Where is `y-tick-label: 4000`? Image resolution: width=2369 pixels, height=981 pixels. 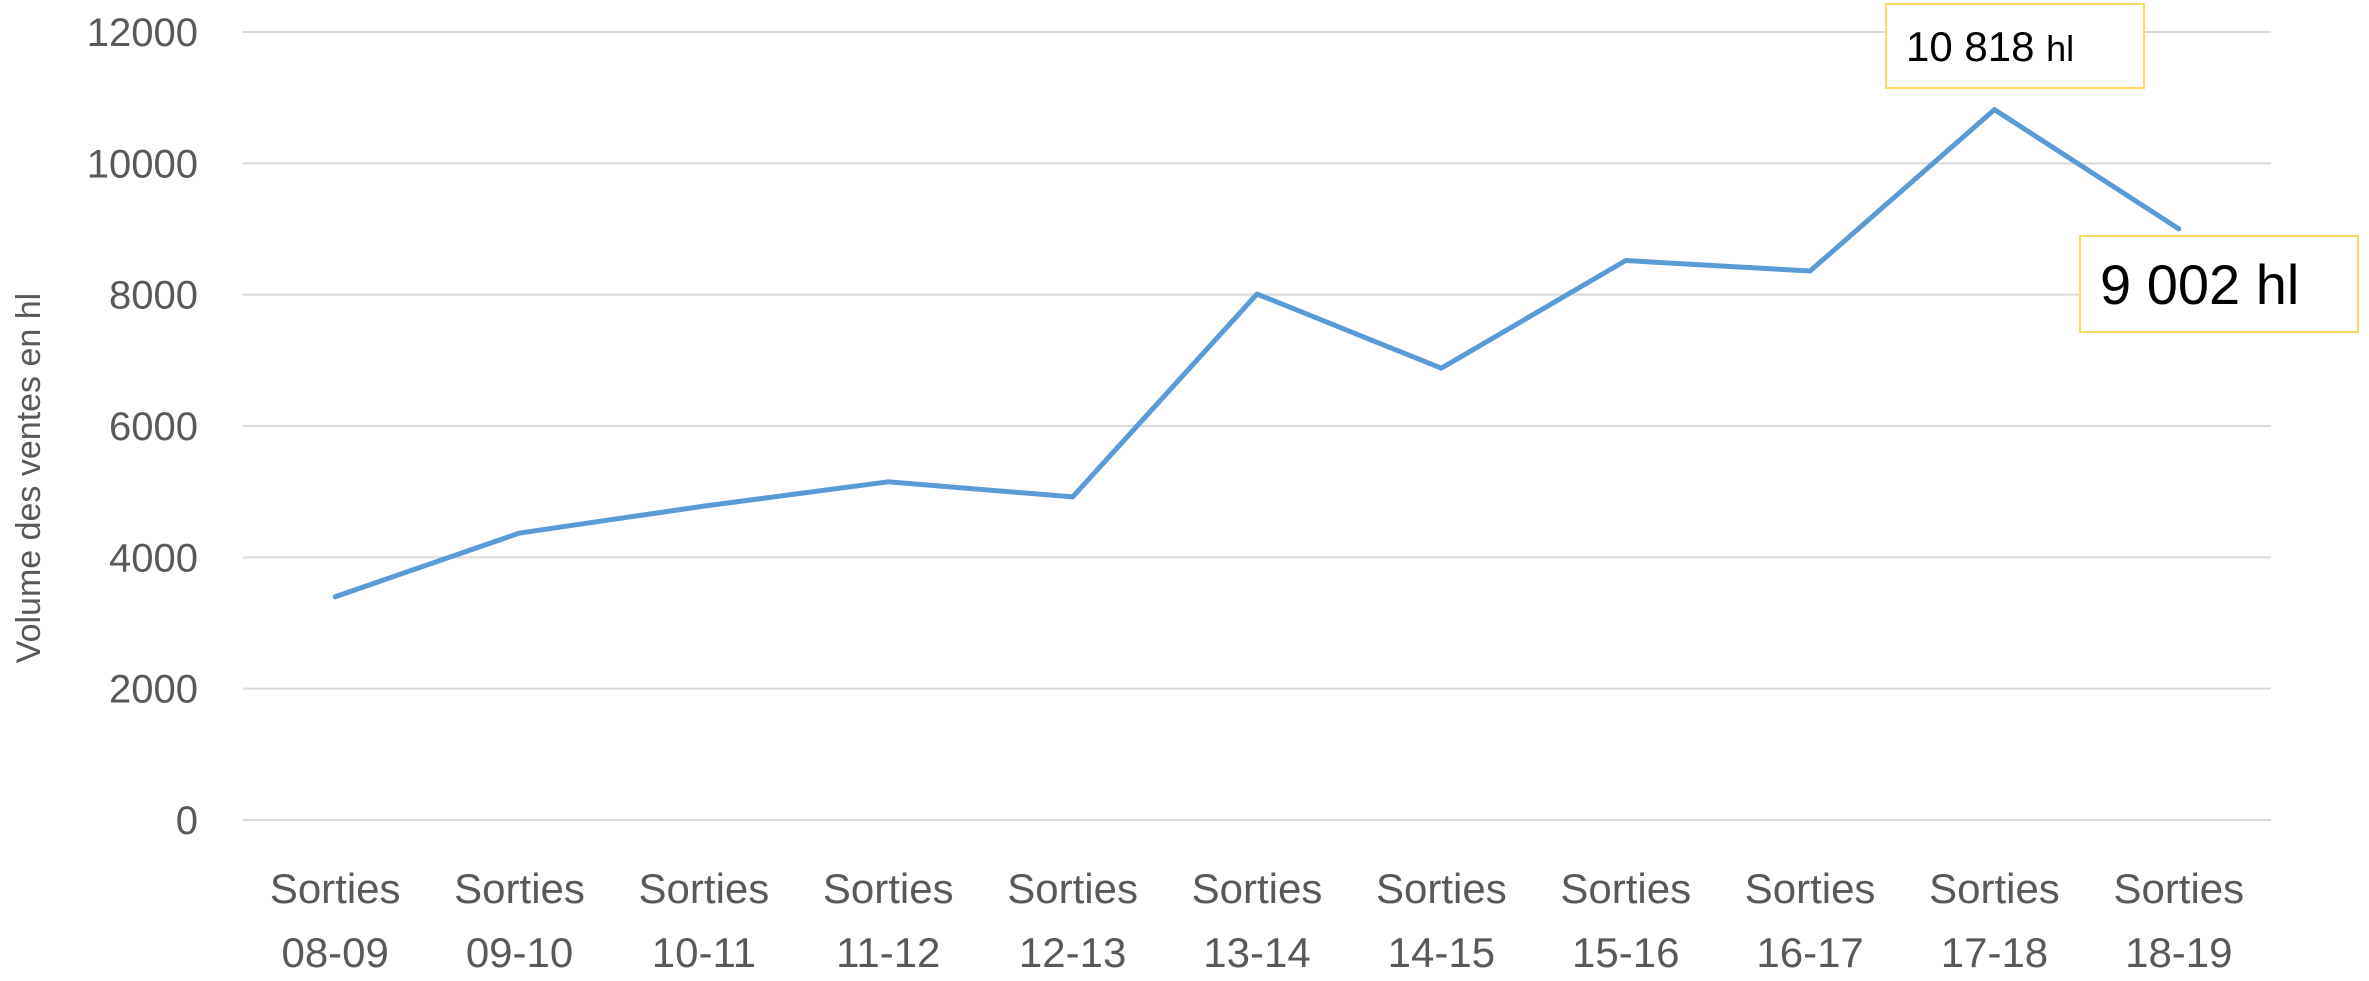 y-tick-label: 4000 is located at coordinates (153, 558).